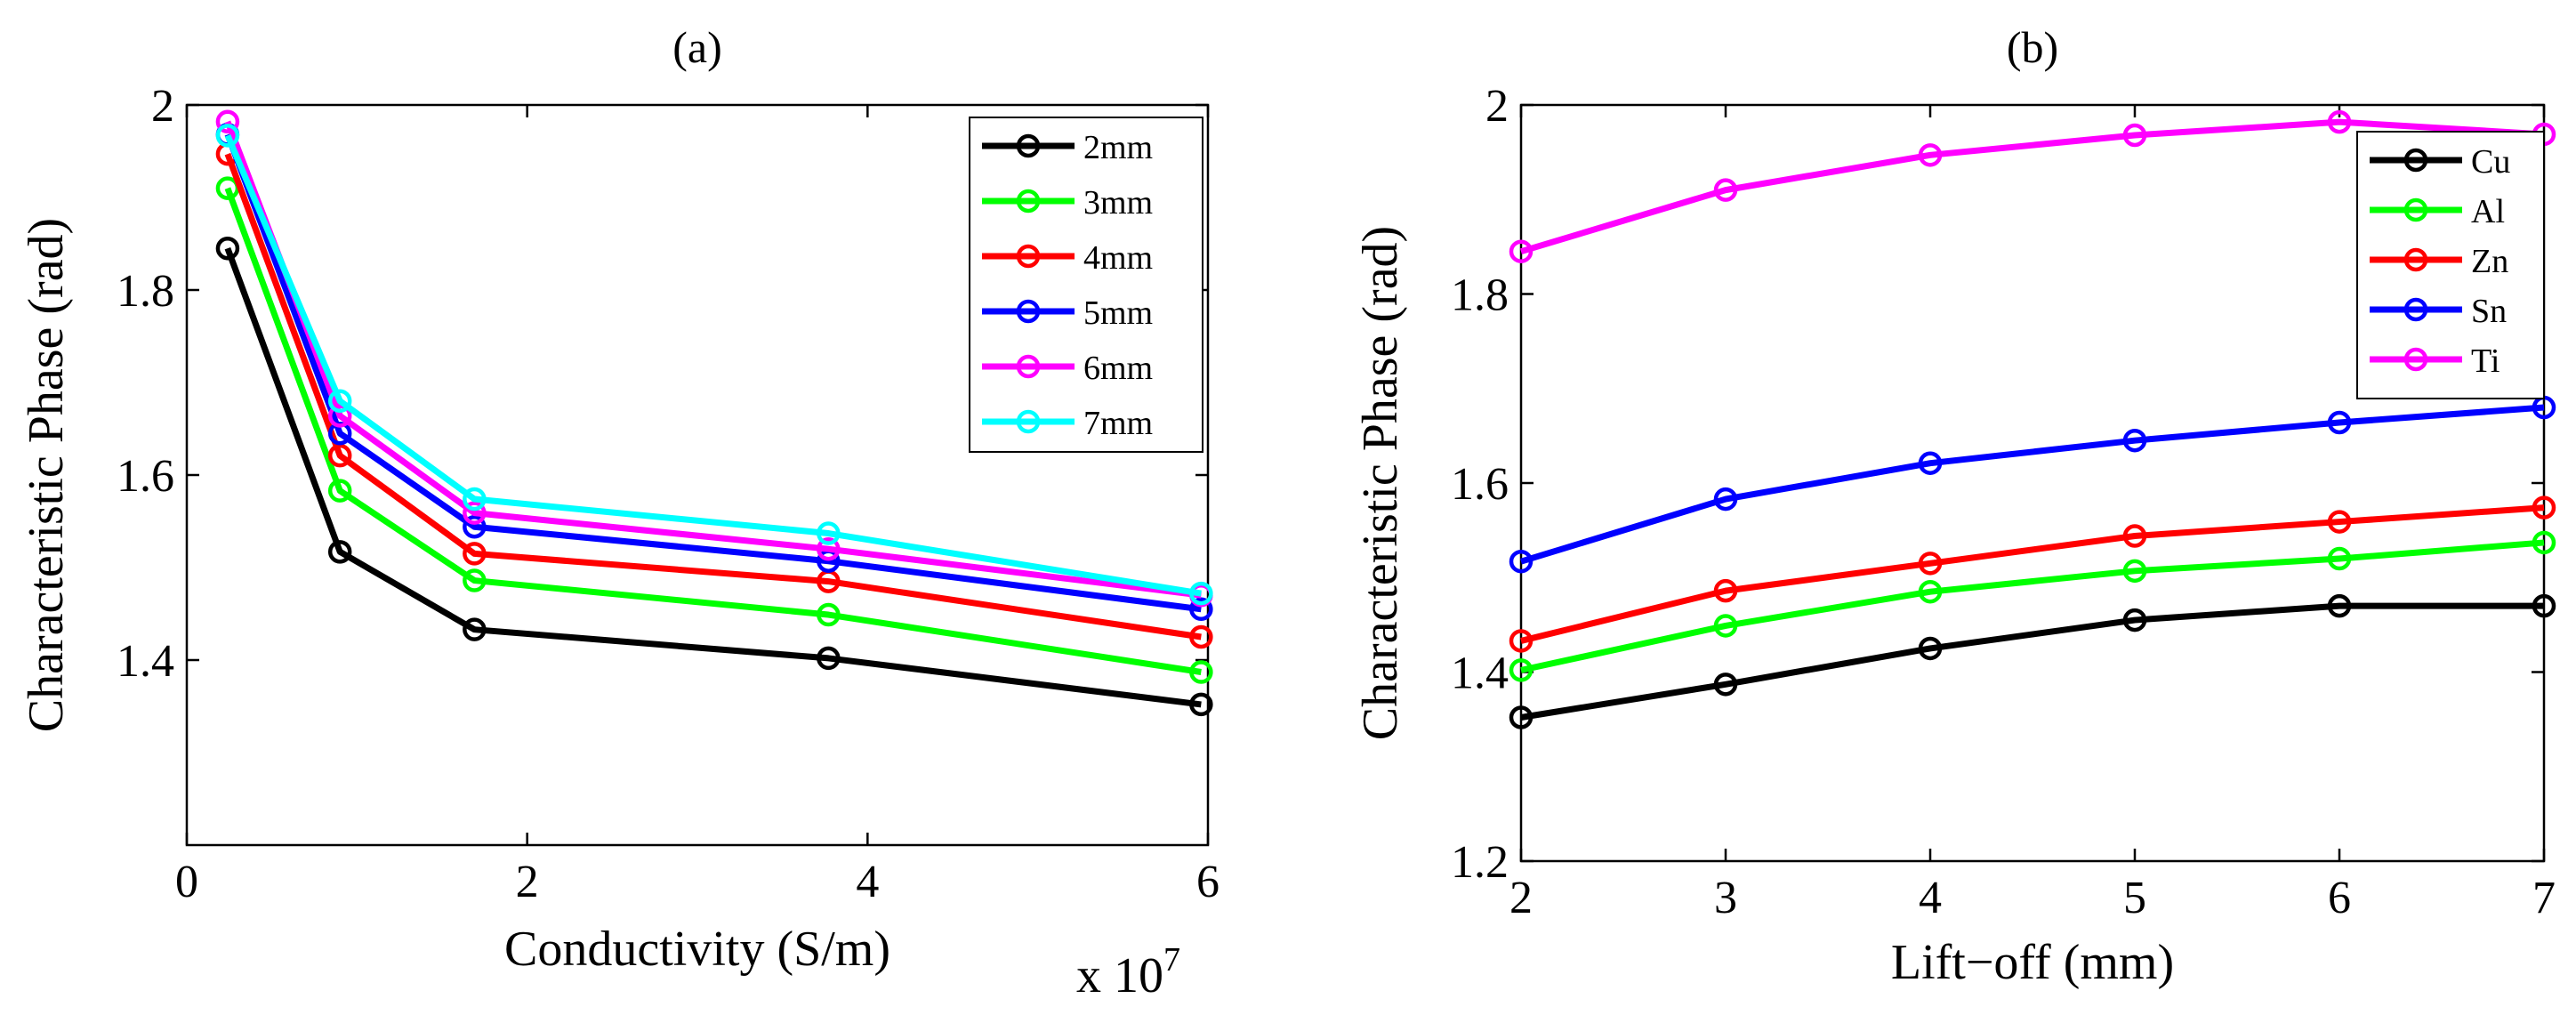  What do you see at coordinates (697, 949) in the screenshot?
I see `x-axis-label: Conductivity (S/m)` at bounding box center [697, 949].